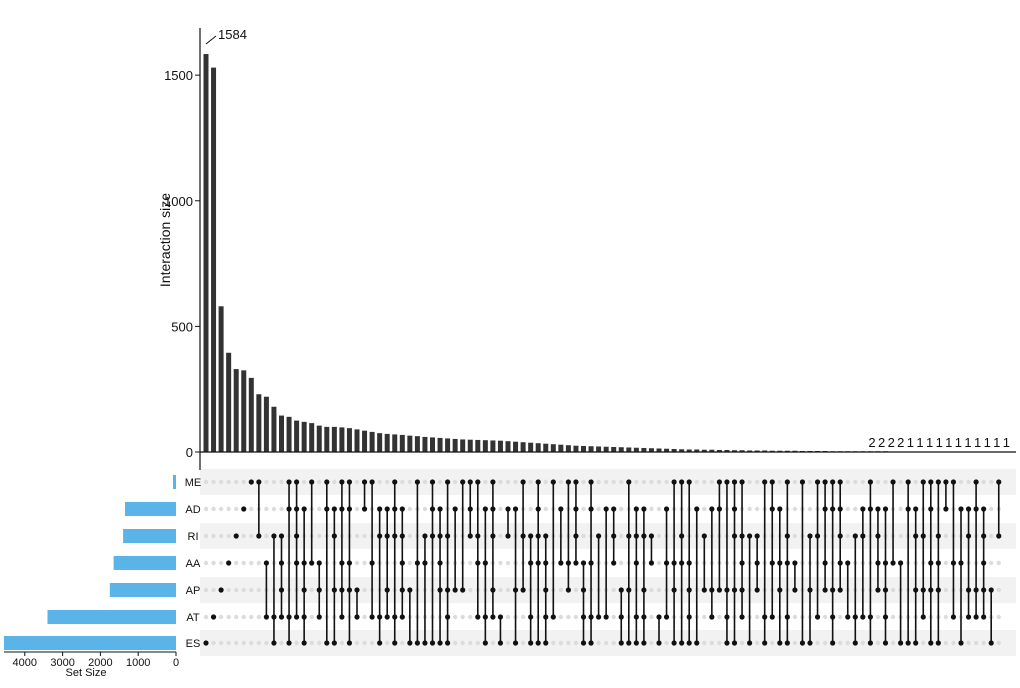  I want to click on y-tick-label: 1000, so click(178, 201).